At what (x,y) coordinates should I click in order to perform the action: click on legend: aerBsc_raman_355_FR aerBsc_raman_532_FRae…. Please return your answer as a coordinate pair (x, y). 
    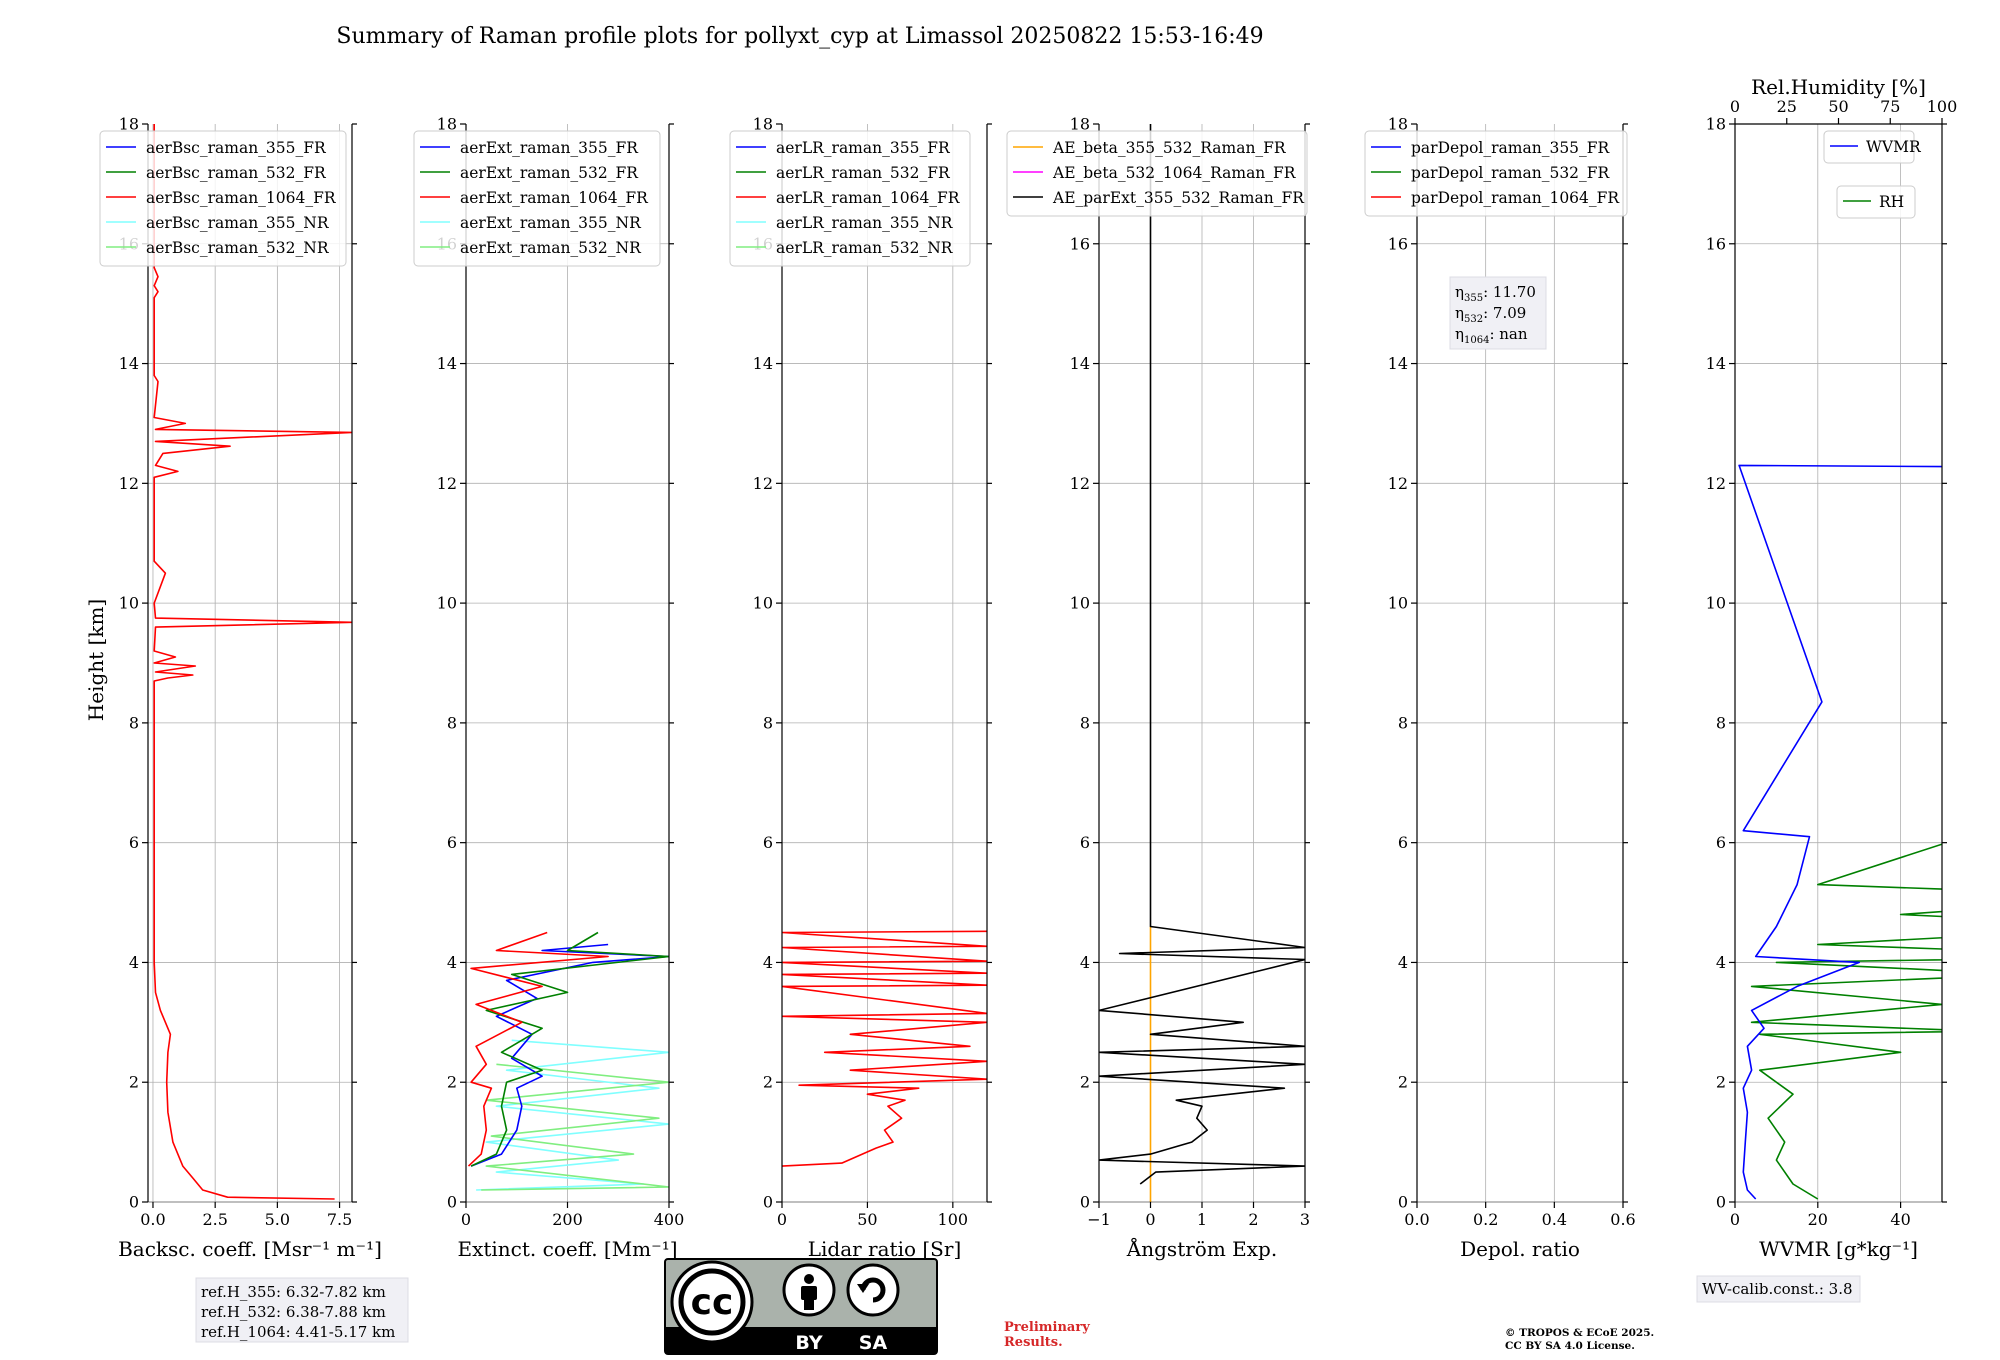
    Looking at the image, I should click on (223, 198).